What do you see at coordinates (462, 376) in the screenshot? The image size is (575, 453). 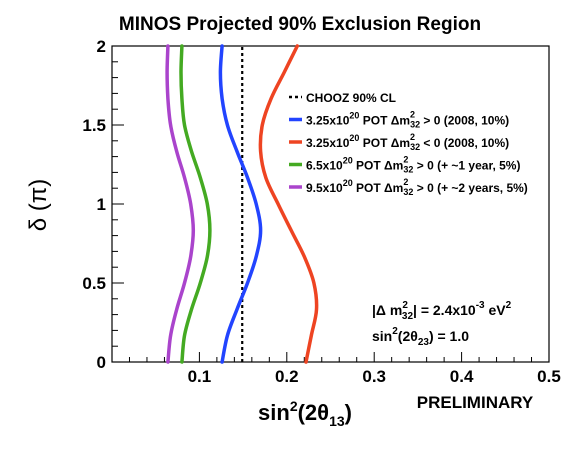 I see `x-tick-label: 0.4` at bounding box center [462, 376].